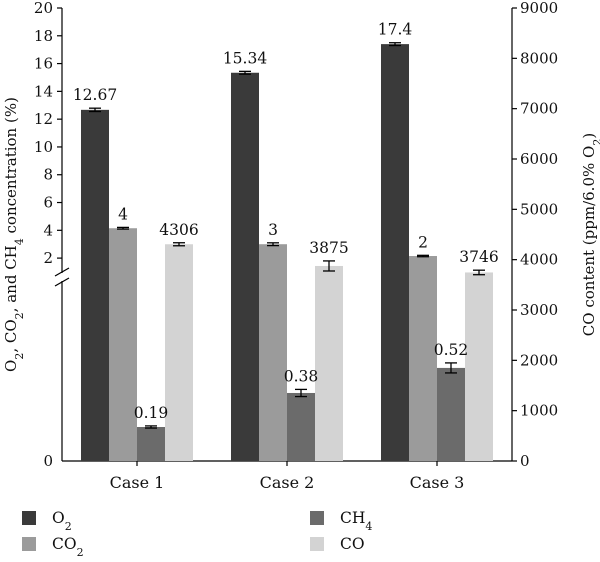 The image size is (600, 562). What do you see at coordinates (43, 119) in the screenshot?
I see `left-tick-label: 12` at bounding box center [43, 119].